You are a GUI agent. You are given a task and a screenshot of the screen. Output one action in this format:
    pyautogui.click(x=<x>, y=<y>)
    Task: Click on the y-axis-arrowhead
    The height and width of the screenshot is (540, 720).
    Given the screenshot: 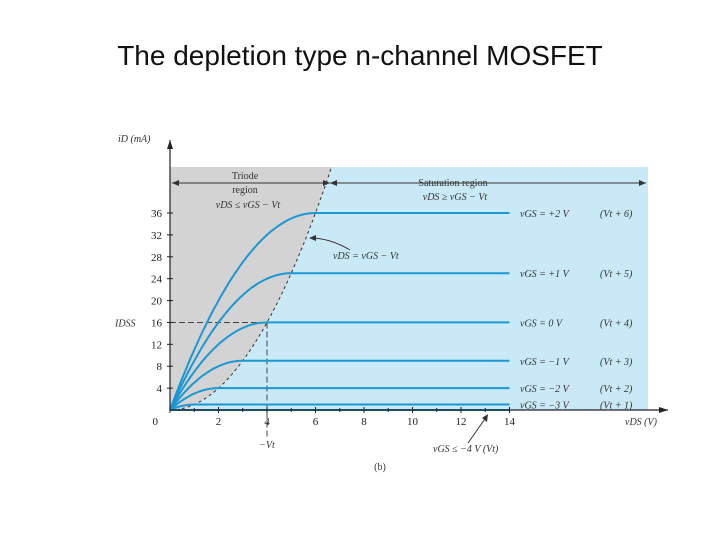 What is the action you would take?
    pyautogui.click(x=170, y=144)
    